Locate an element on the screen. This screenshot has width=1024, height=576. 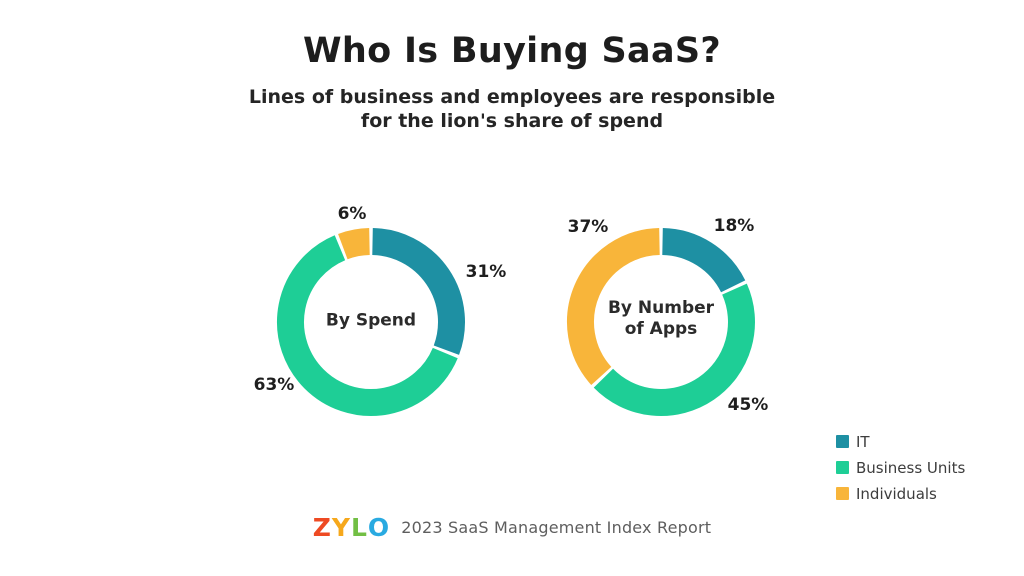
zylo-logo-letter-y: Y is located at coordinates (341, 527).